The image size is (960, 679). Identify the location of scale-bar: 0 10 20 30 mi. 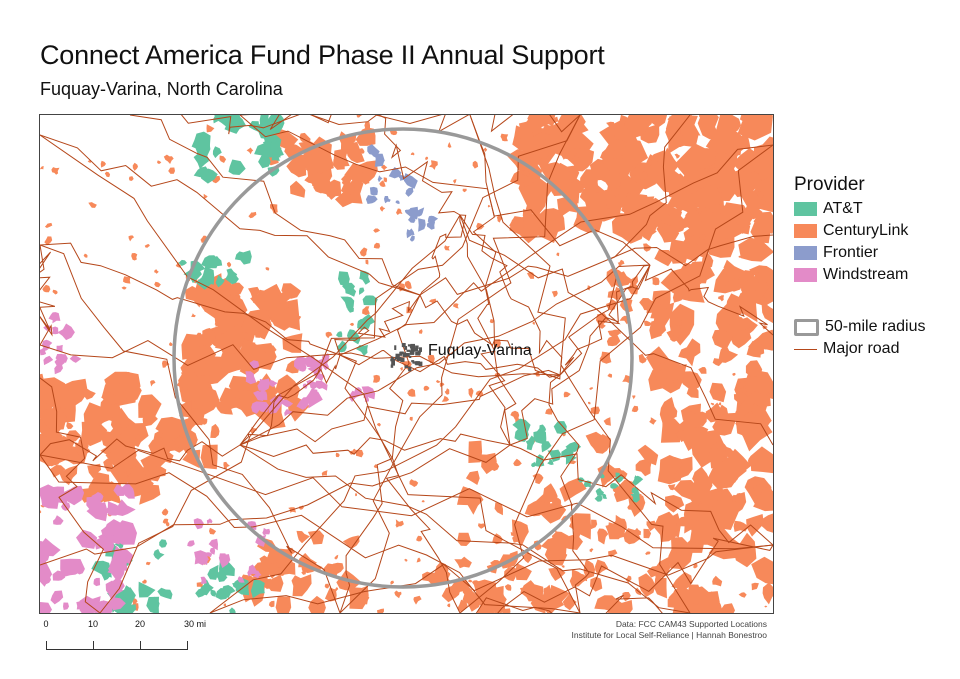
(138, 634).